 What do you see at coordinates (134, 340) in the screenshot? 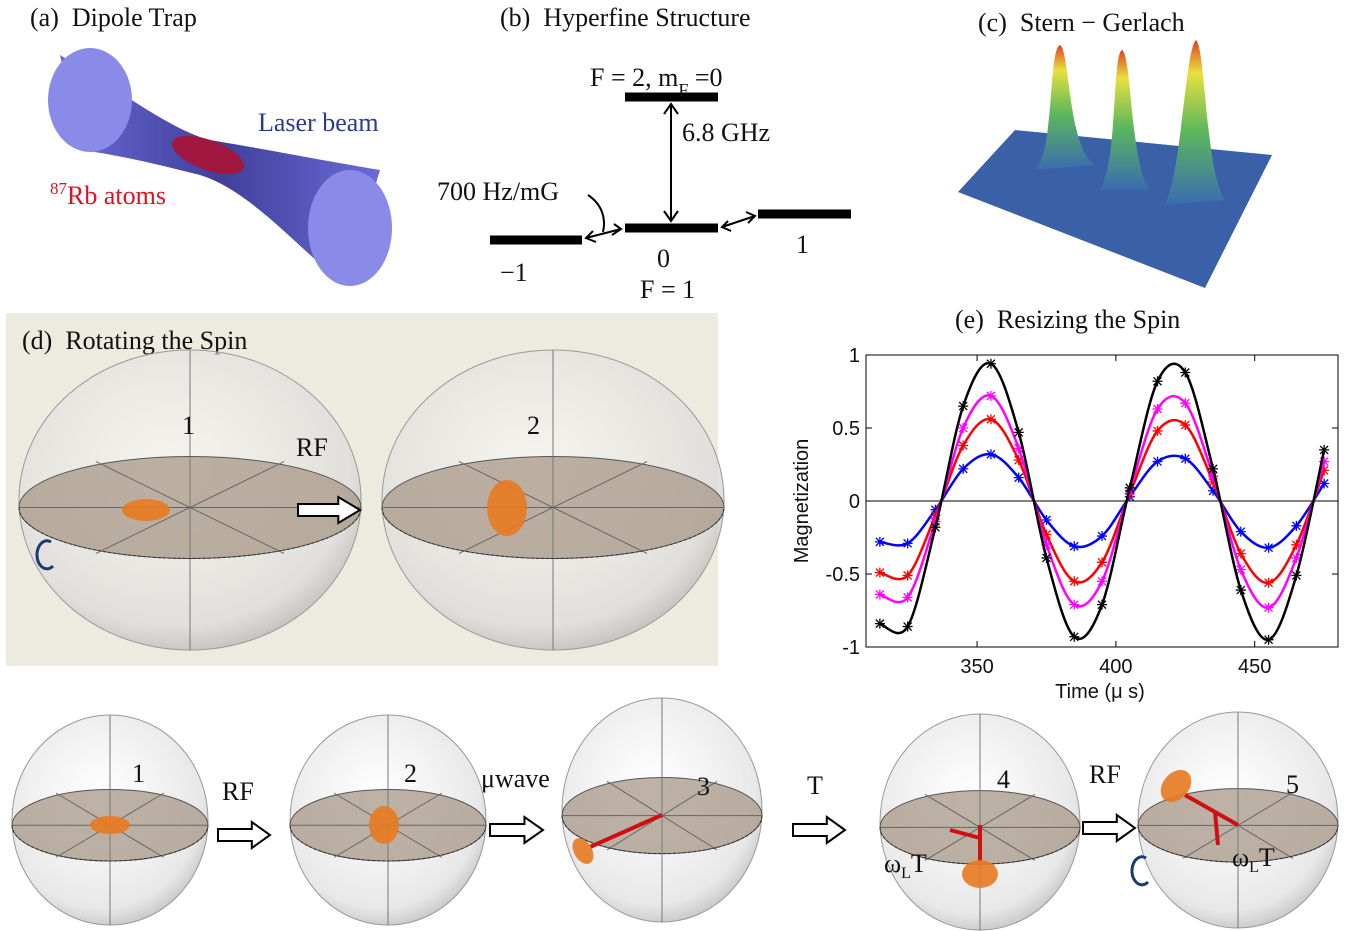
I see `panel-title: (d) Rotating the Spin` at bounding box center [134, 340].